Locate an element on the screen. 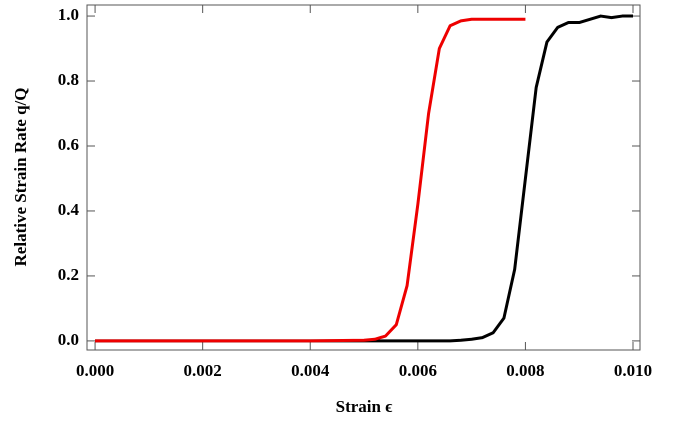 The height and width of the screenshot is (424, 675). y-tick-label: 0.2 is located at coordinates (68, 274).